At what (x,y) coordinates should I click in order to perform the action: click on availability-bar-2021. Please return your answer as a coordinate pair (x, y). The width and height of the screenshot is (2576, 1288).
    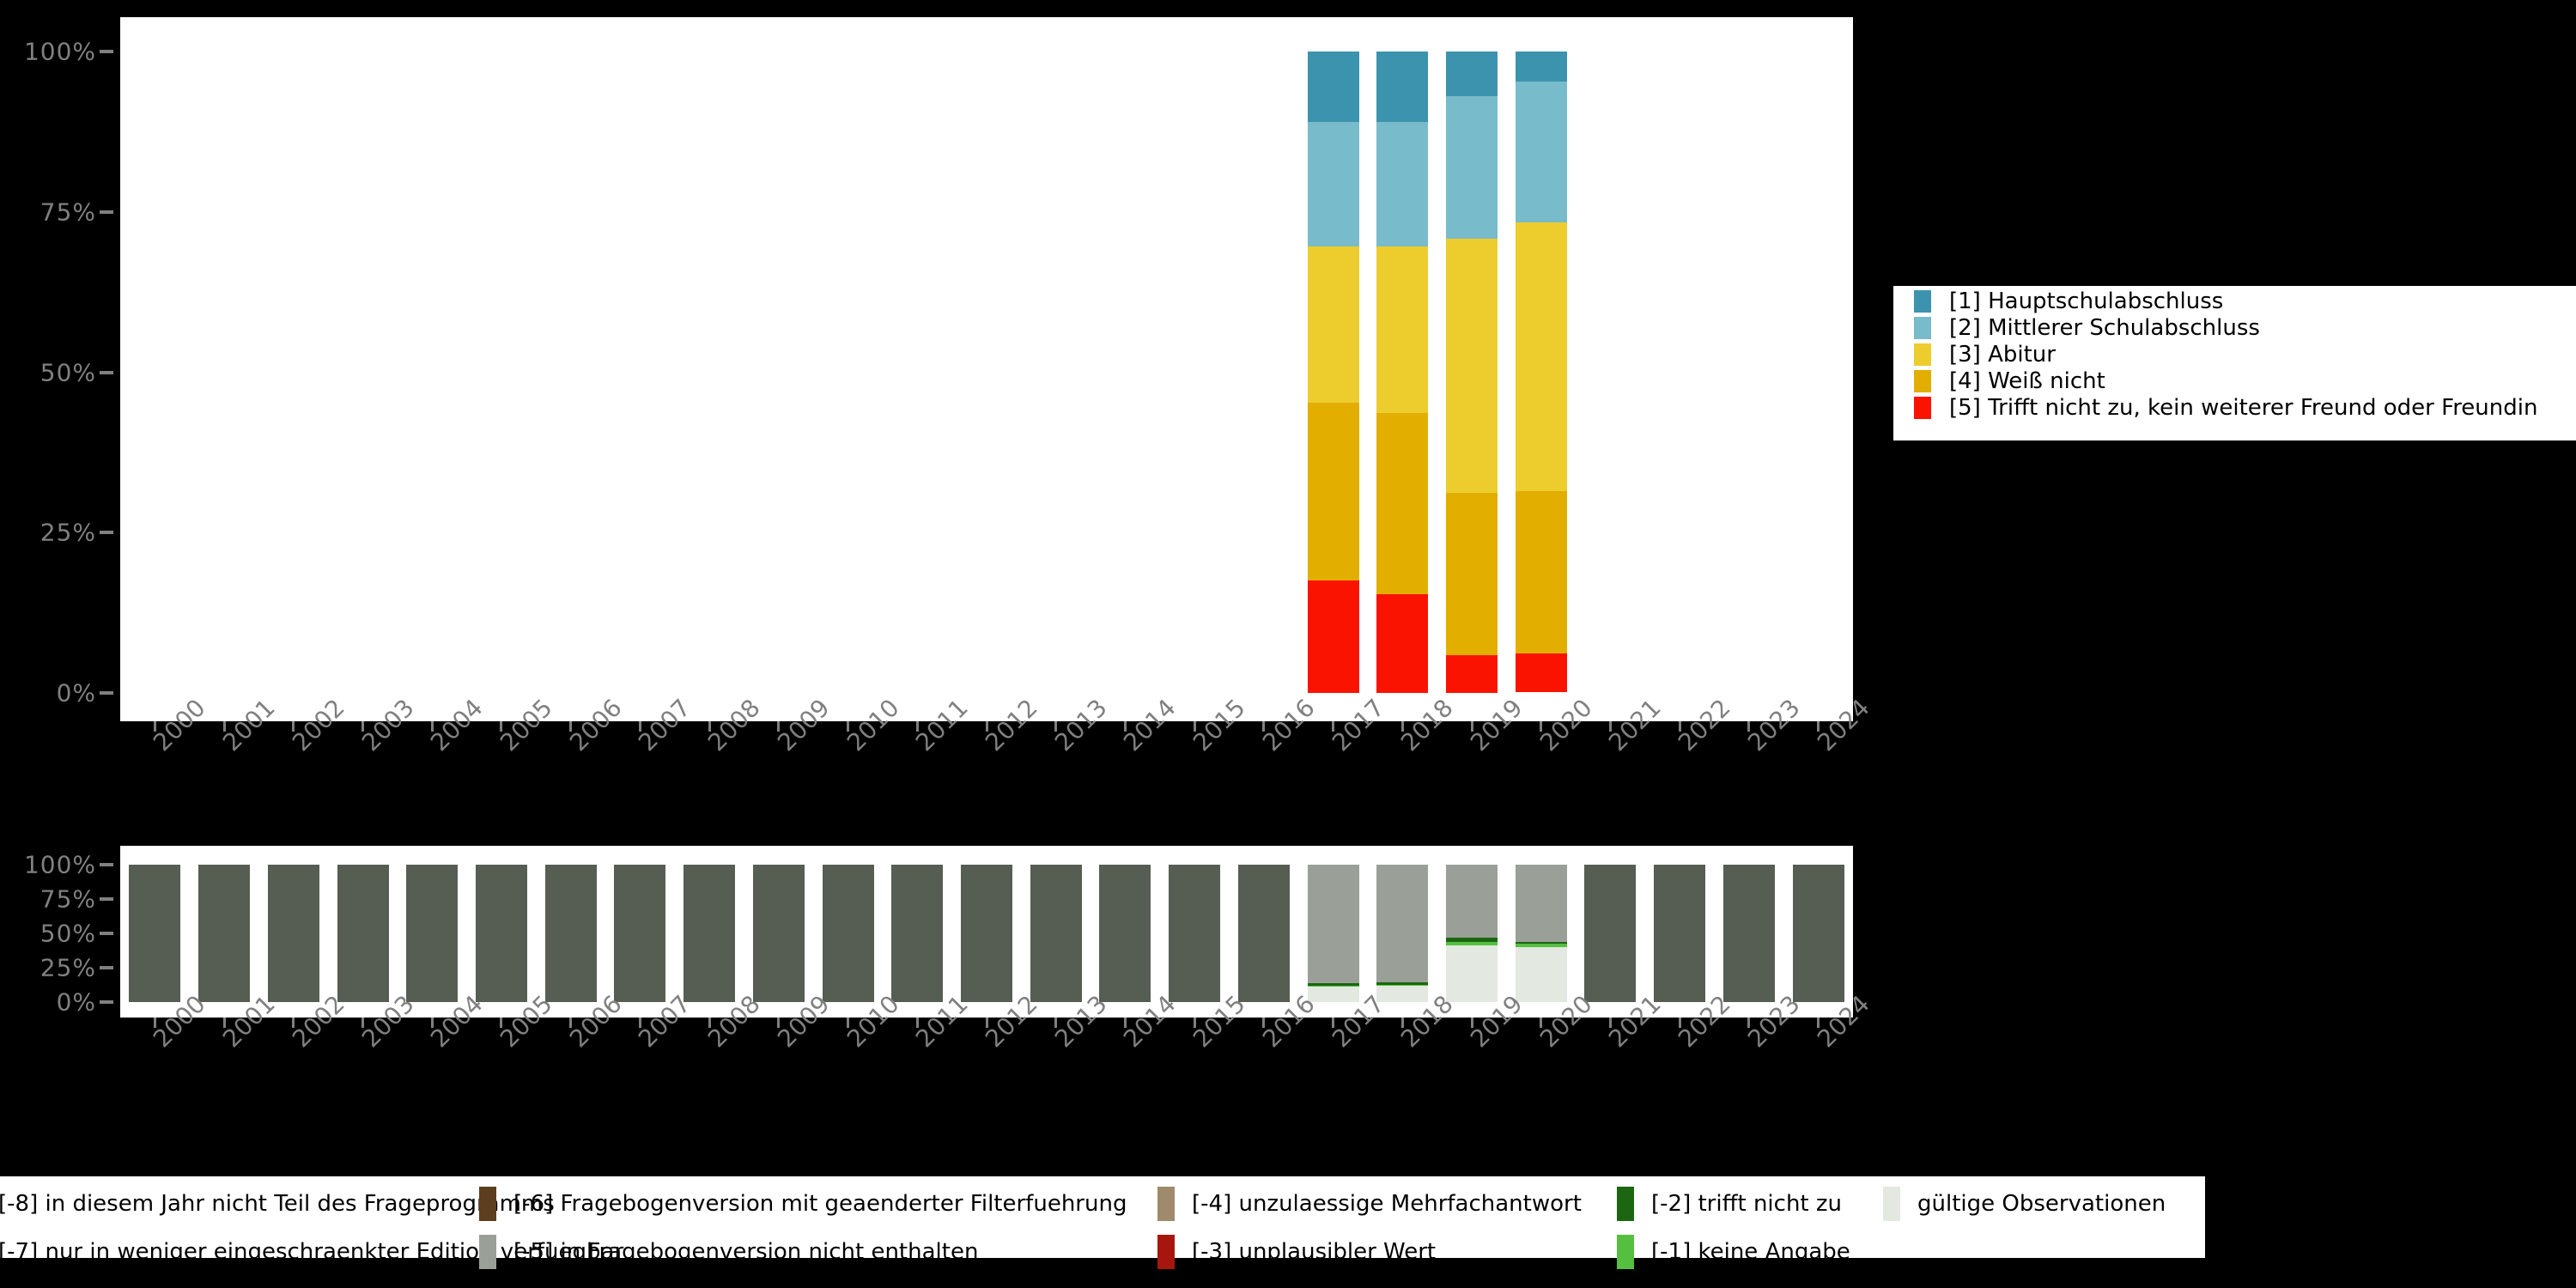
    Looking at the image, I should click on (1610, 933).